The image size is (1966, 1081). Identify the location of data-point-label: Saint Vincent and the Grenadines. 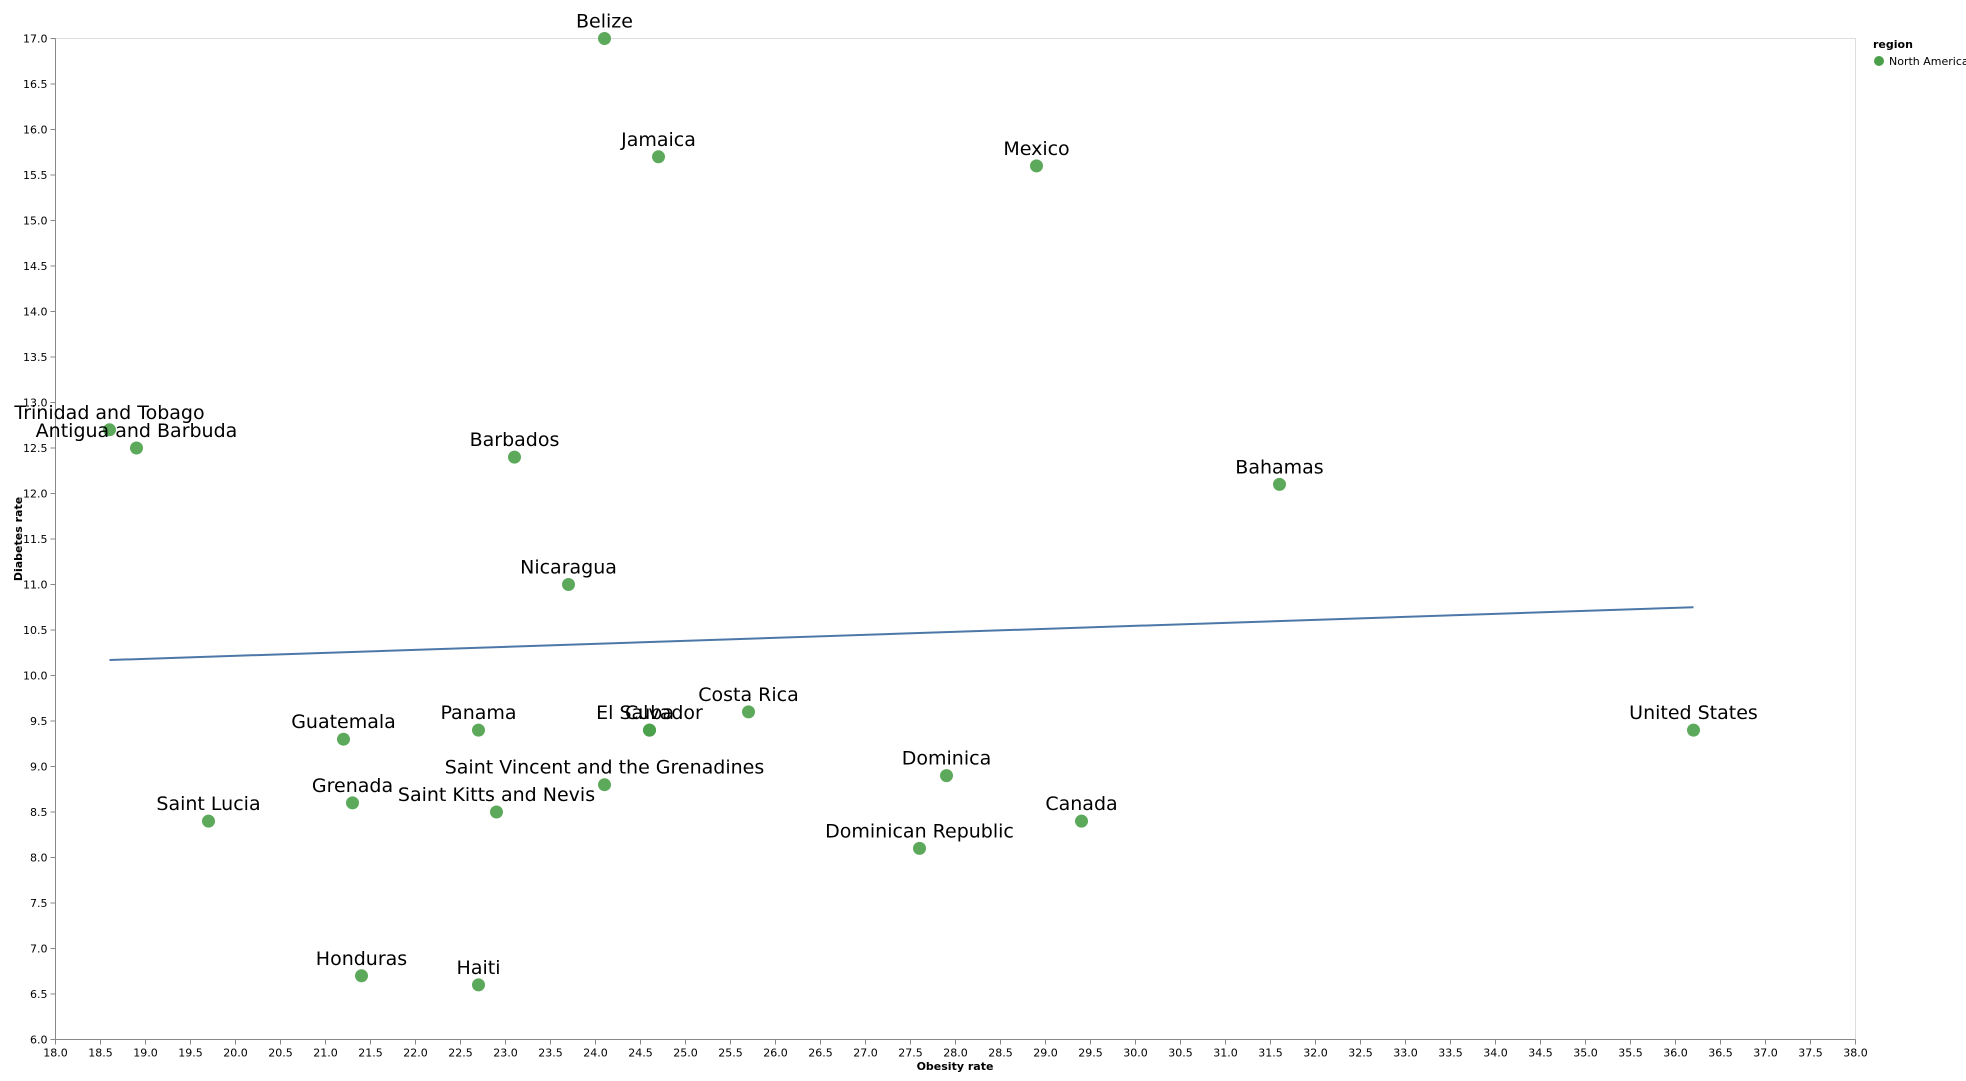
(605, 768).